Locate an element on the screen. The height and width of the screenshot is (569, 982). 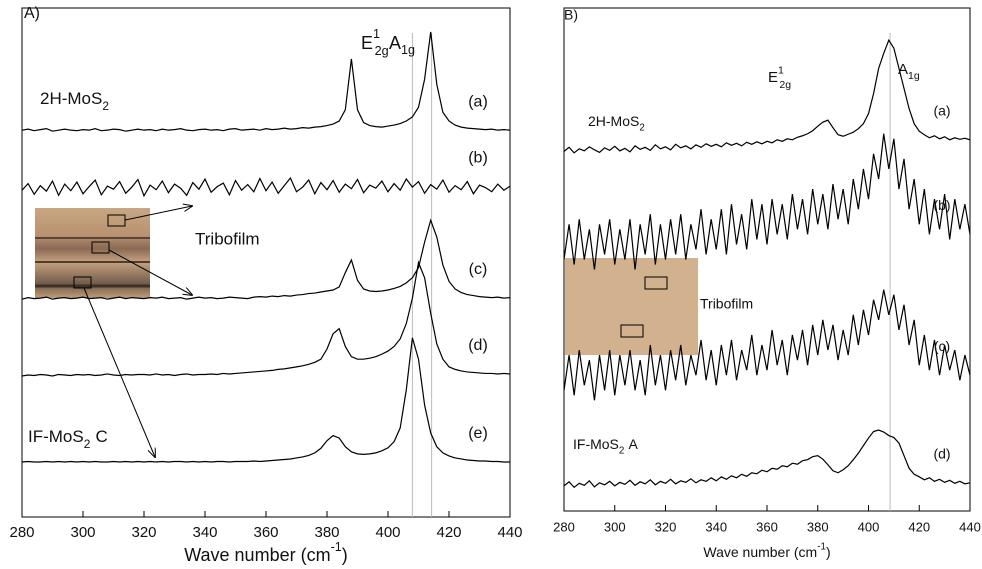
inset-photo-a is located at coordinates (113, 331).